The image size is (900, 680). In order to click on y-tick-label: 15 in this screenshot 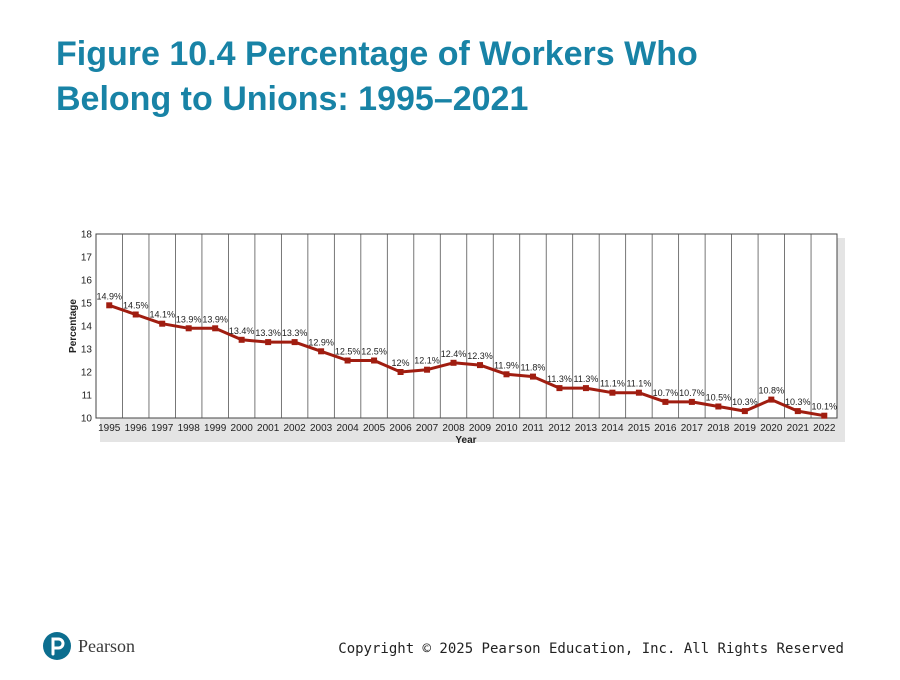, I will do `click(87, 304)`.